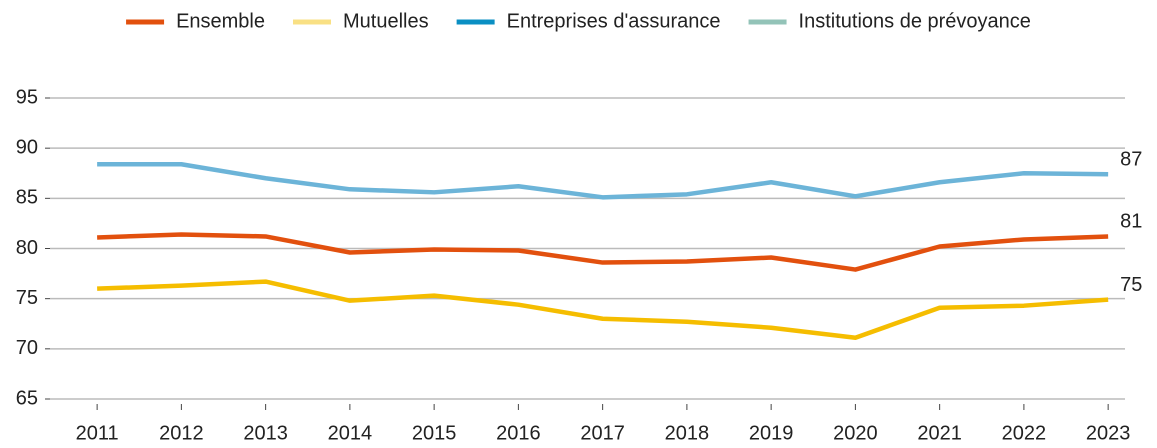  Describe the element at coordinates (1108, 433) in the screenshot. I see `x-tick-label: 2023` at that location.